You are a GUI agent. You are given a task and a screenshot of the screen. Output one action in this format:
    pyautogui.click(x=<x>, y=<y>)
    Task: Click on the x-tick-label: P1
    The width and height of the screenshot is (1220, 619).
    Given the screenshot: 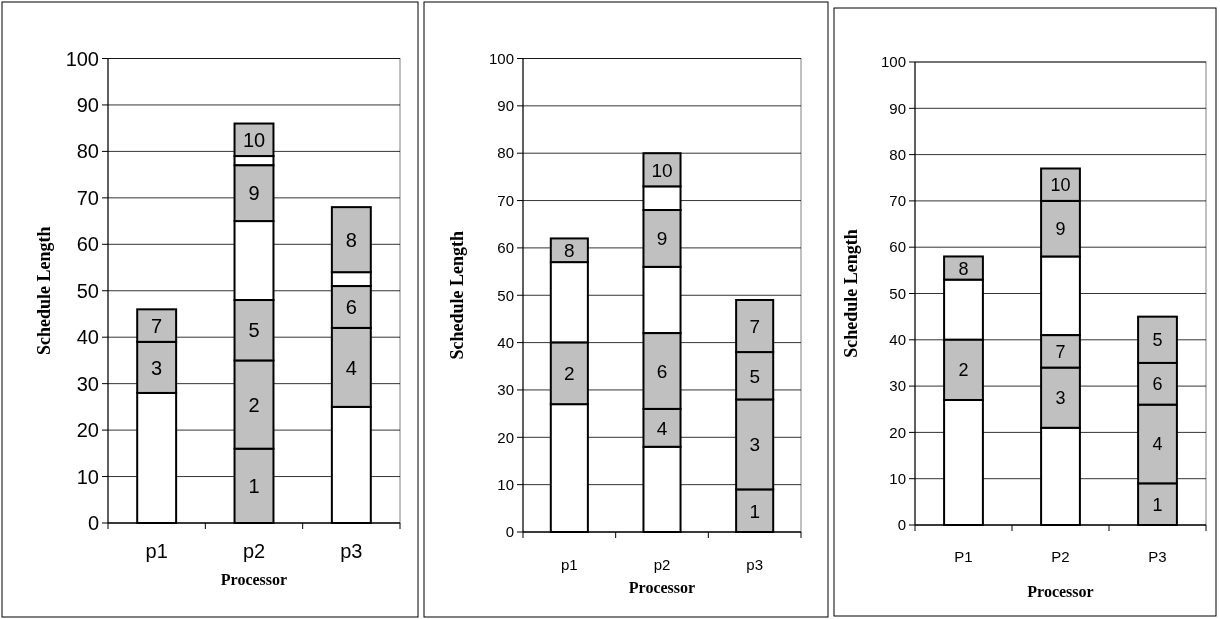 What is the action you would take?
    pyautogui.click(x=963, y=556)
    